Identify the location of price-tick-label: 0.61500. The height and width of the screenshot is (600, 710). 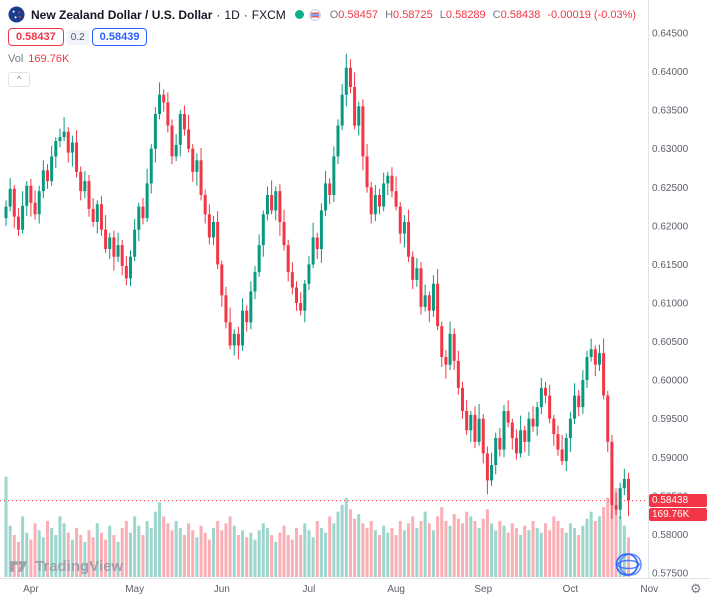
(670, 265).